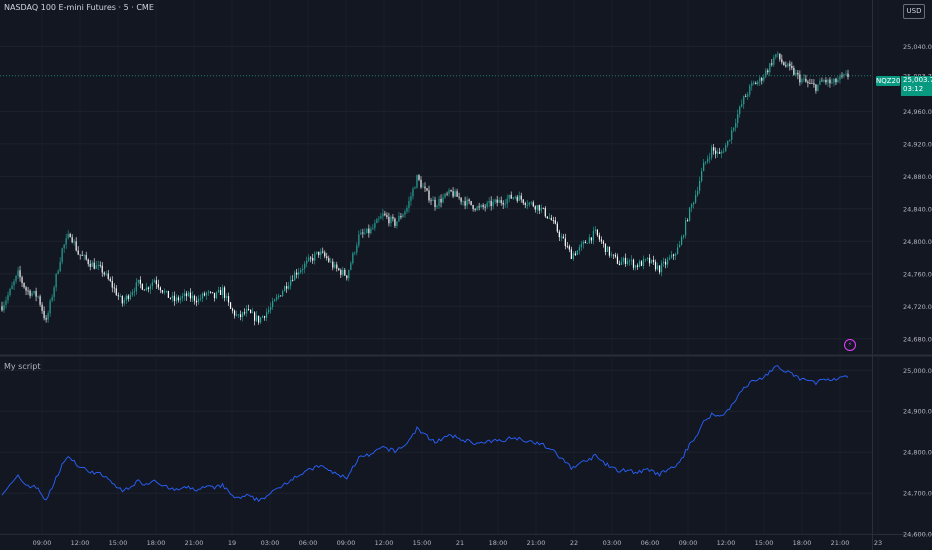  Describe the element at coordinates (893, 81) in the screenshot. I see `symbol-badge: NQZ2025` at that location.